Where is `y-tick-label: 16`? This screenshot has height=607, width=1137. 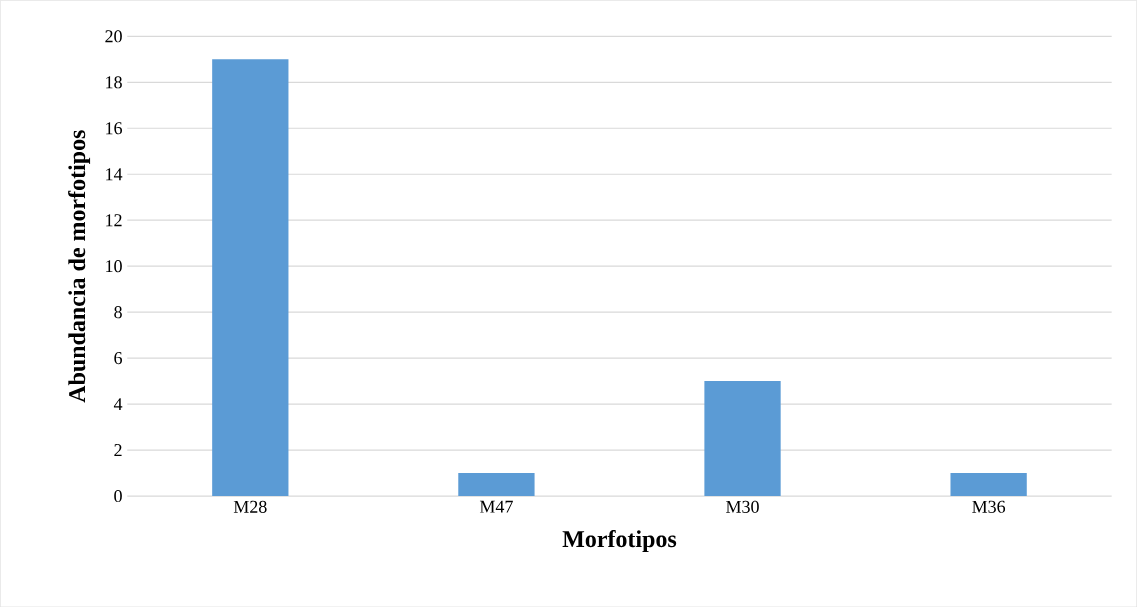
y-tick-label: 16 is located at coordinates (114, 128).